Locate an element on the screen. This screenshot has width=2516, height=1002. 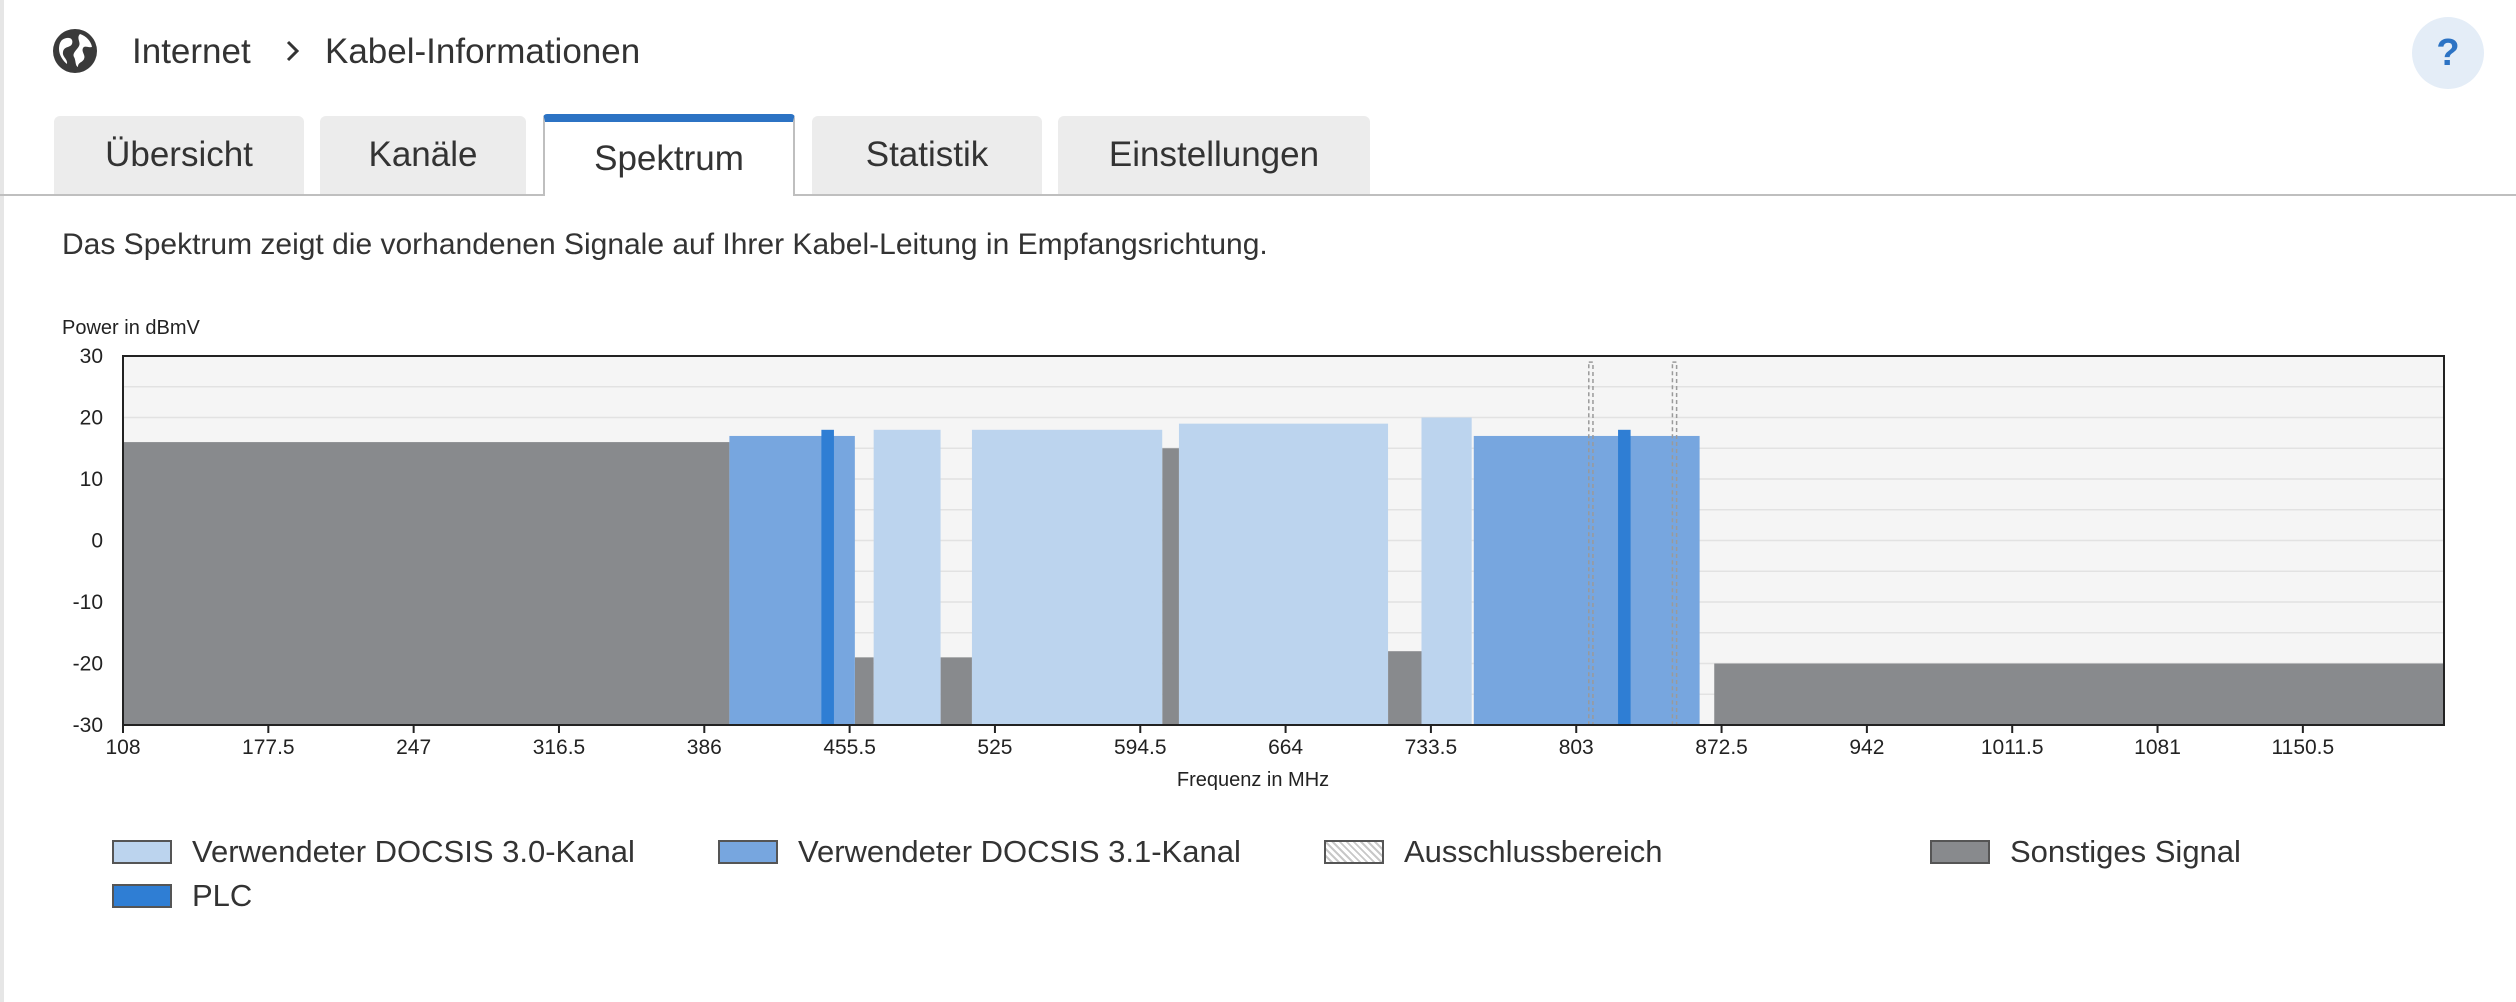
x-tick-label: 942 is located at coordinates (1866, 747).